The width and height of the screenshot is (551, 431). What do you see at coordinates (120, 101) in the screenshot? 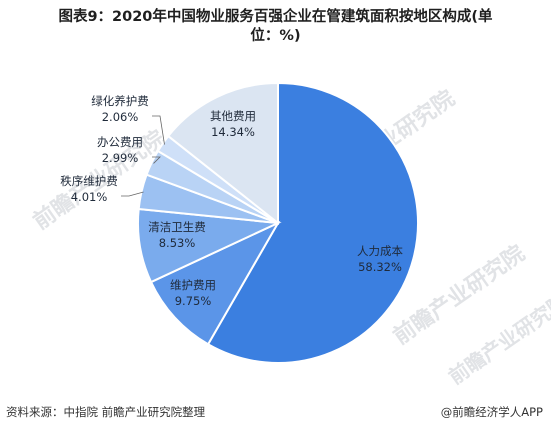
I see `slice-label: 绿化养护费` at bounding box center [120, 101].